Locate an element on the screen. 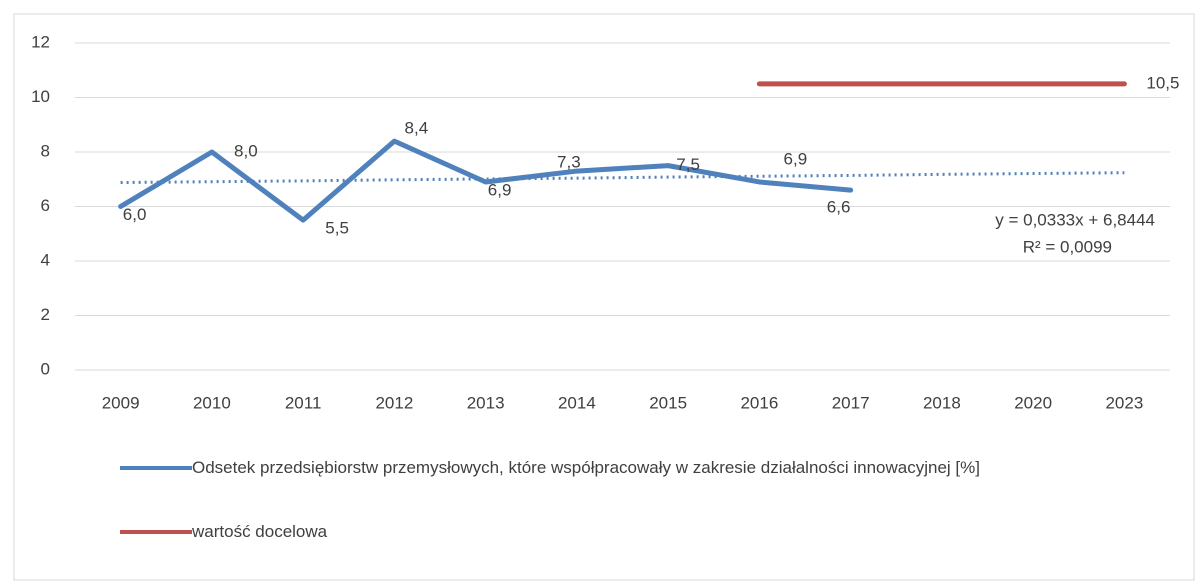 The image size is (1197, 583). x-tick-label: 2023 is located at coordinates (1124, 402).